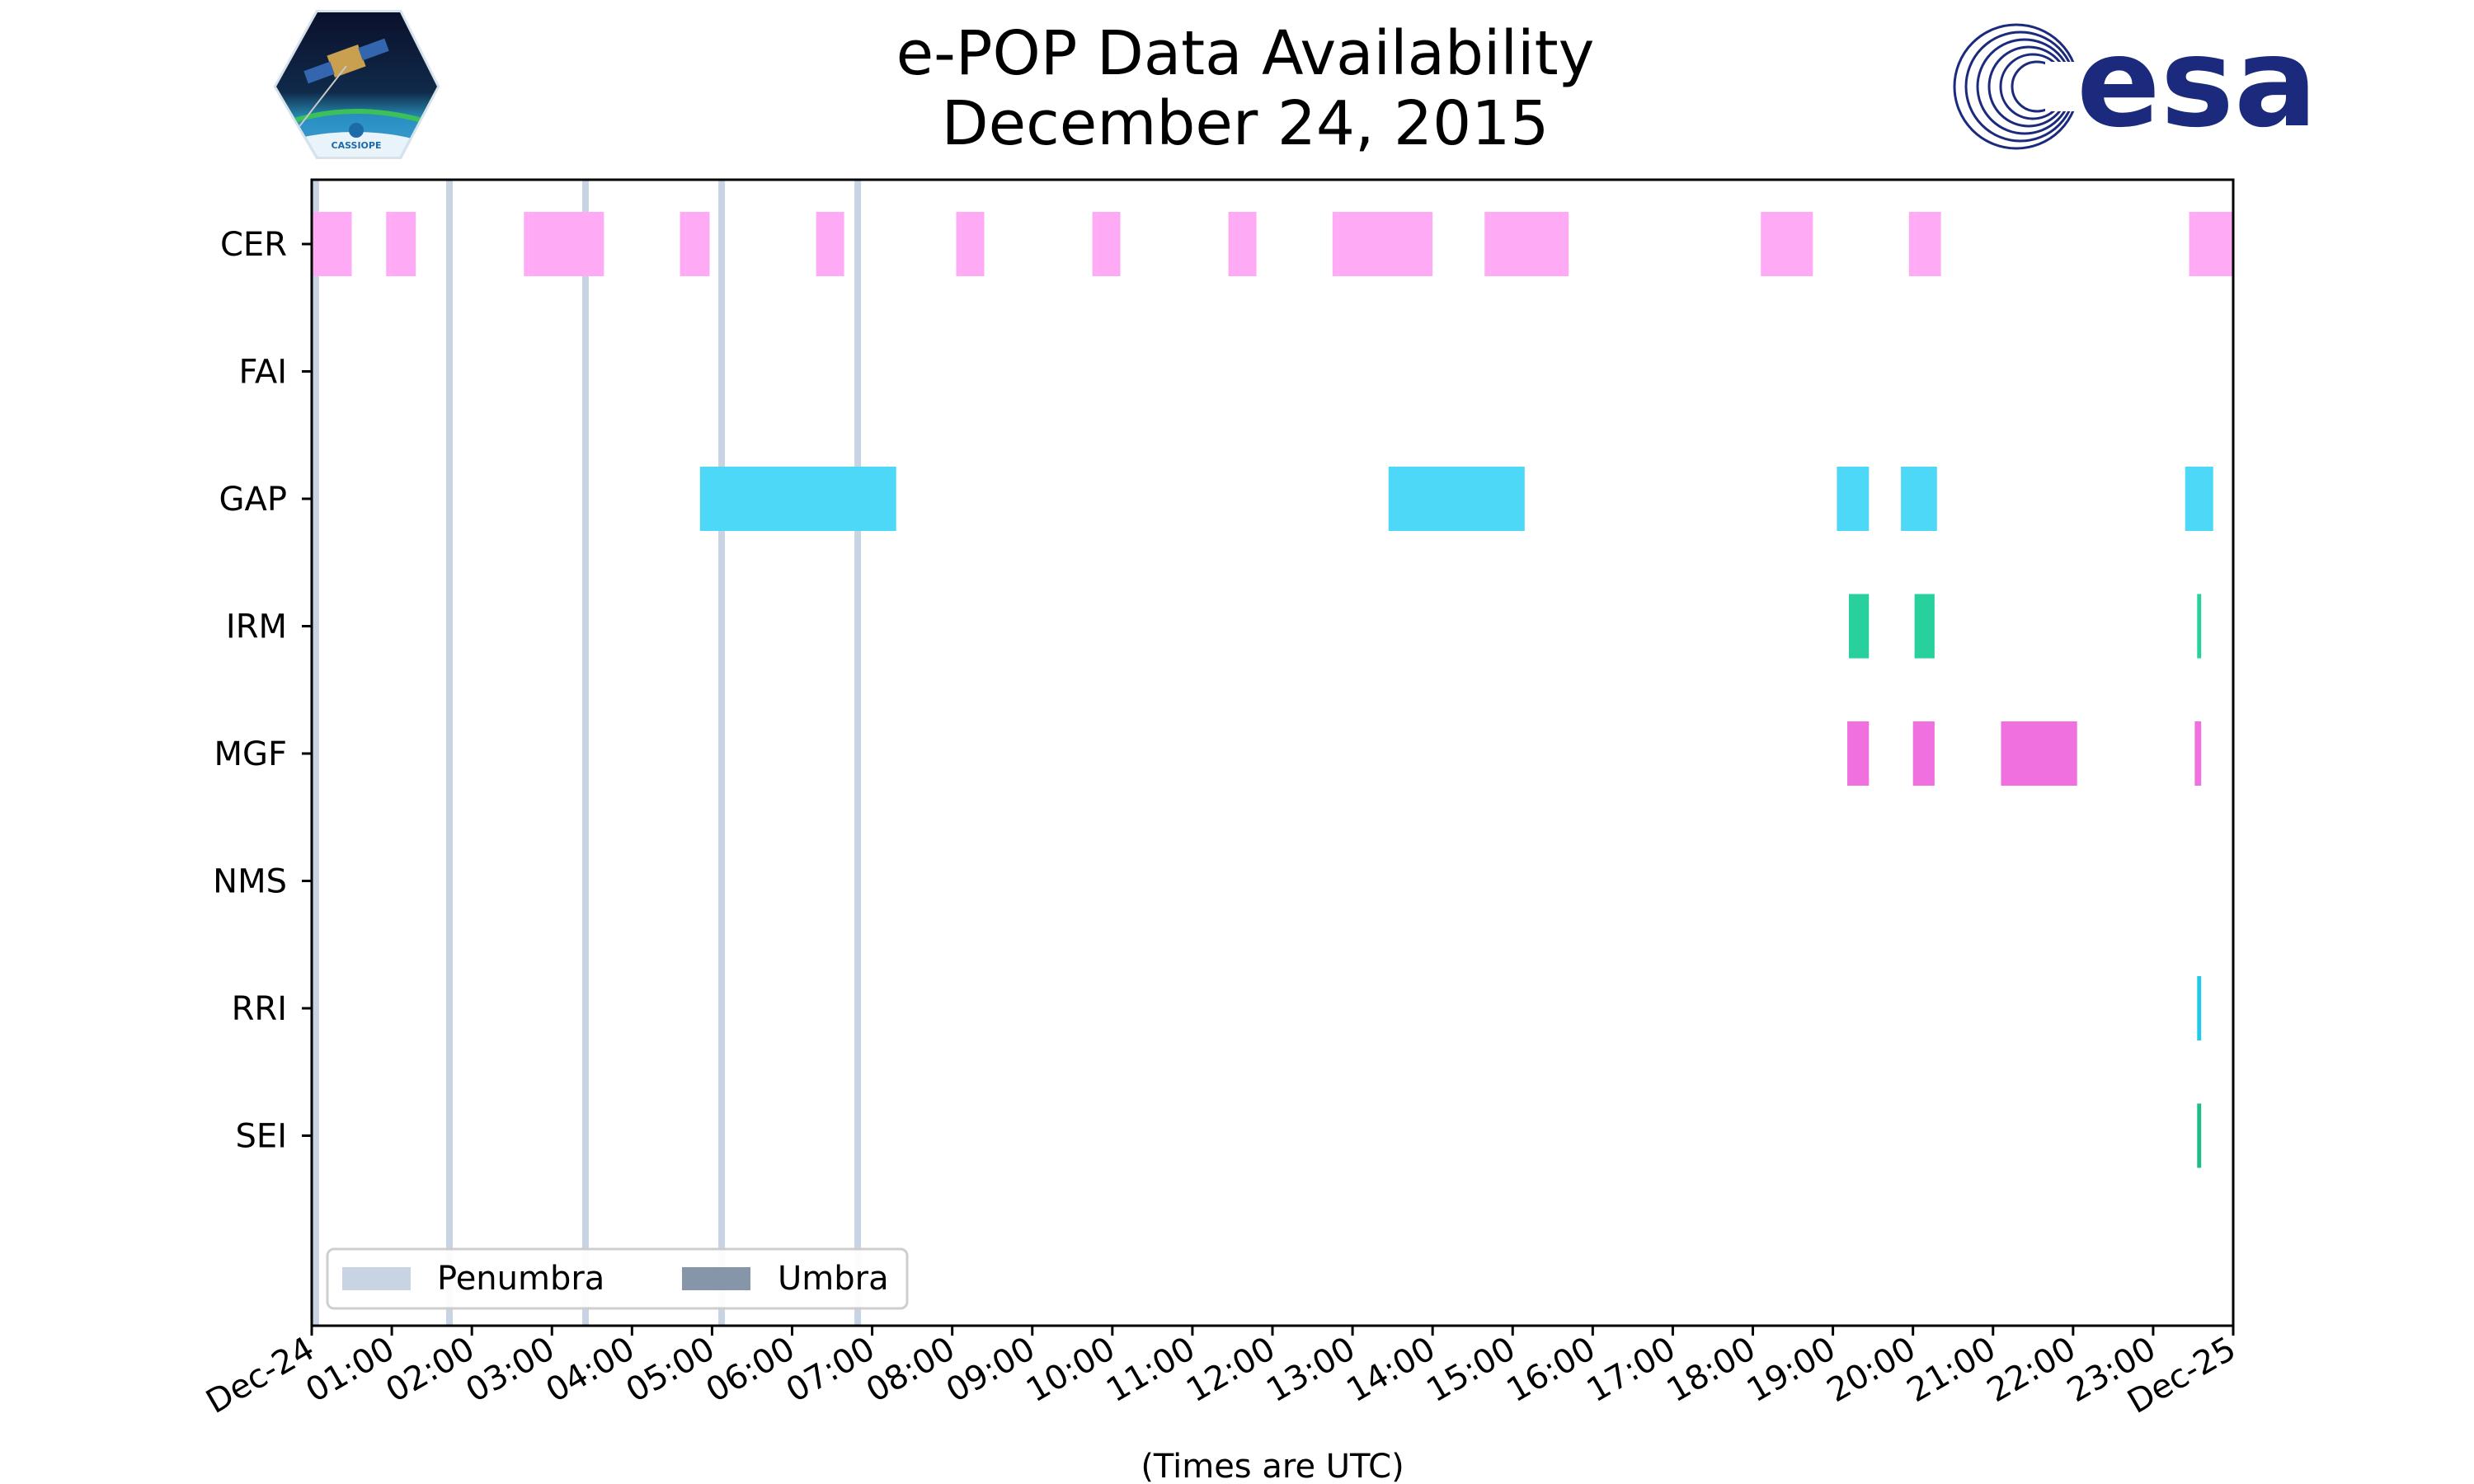 This screenshot has width=2474, height=1484. Describe the element at coordinates (1951, 1370) in the screenshot. I see `x-tick-label: 21:00` at that location.